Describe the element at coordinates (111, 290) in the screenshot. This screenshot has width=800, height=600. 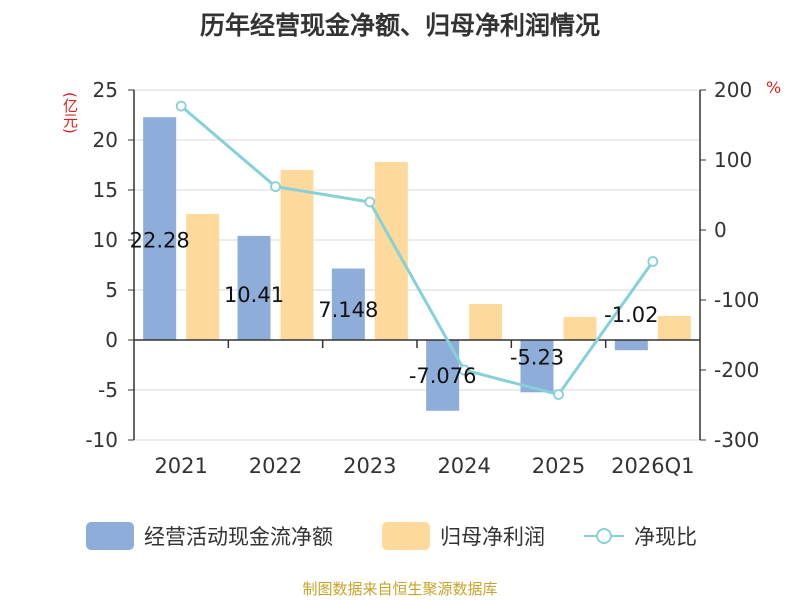
I see `left-tick-label: 5` at that location.